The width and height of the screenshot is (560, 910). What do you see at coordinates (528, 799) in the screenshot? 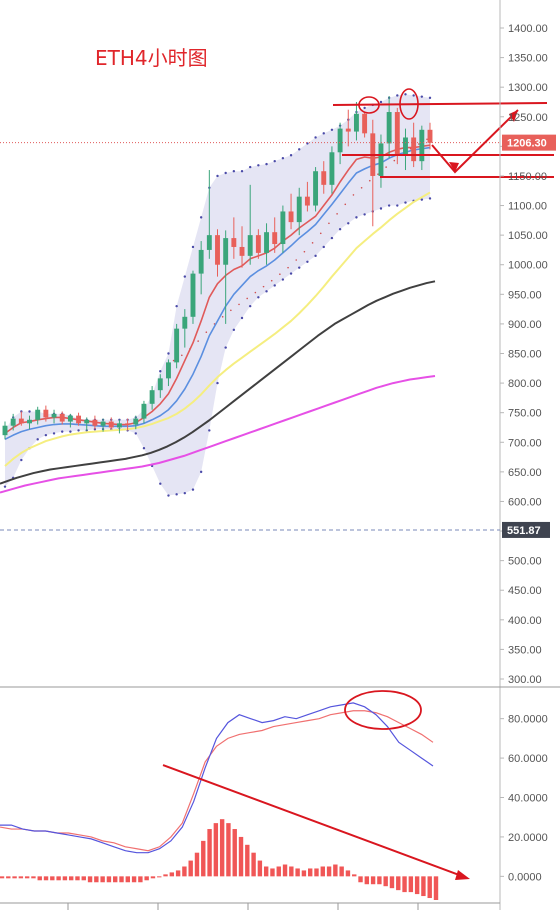
I see `macd-tick-label: 40.0000` at bounding box center [528, 799].